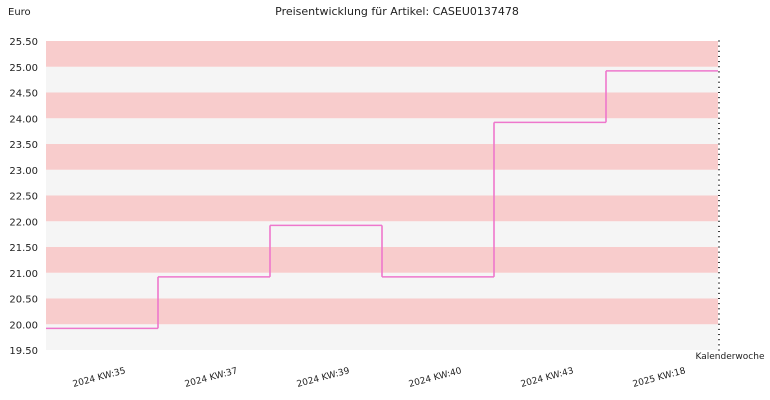  What do you see at coordinates (23, 42) in the screenshot?
I see `y-tick-label: 25.50` at bounding box center [23, 42].